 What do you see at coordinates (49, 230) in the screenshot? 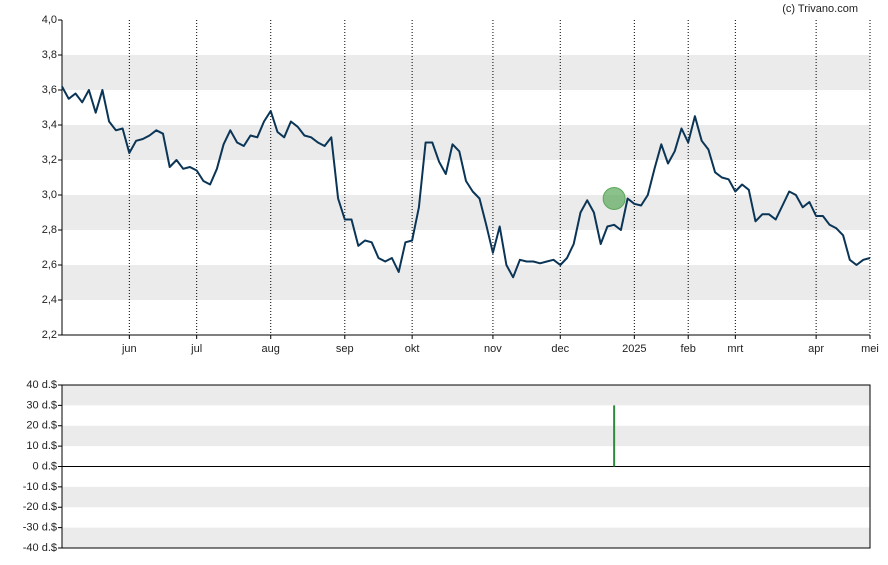
I see `y-tick-label: 2,8` at bounding box center [49, 230].